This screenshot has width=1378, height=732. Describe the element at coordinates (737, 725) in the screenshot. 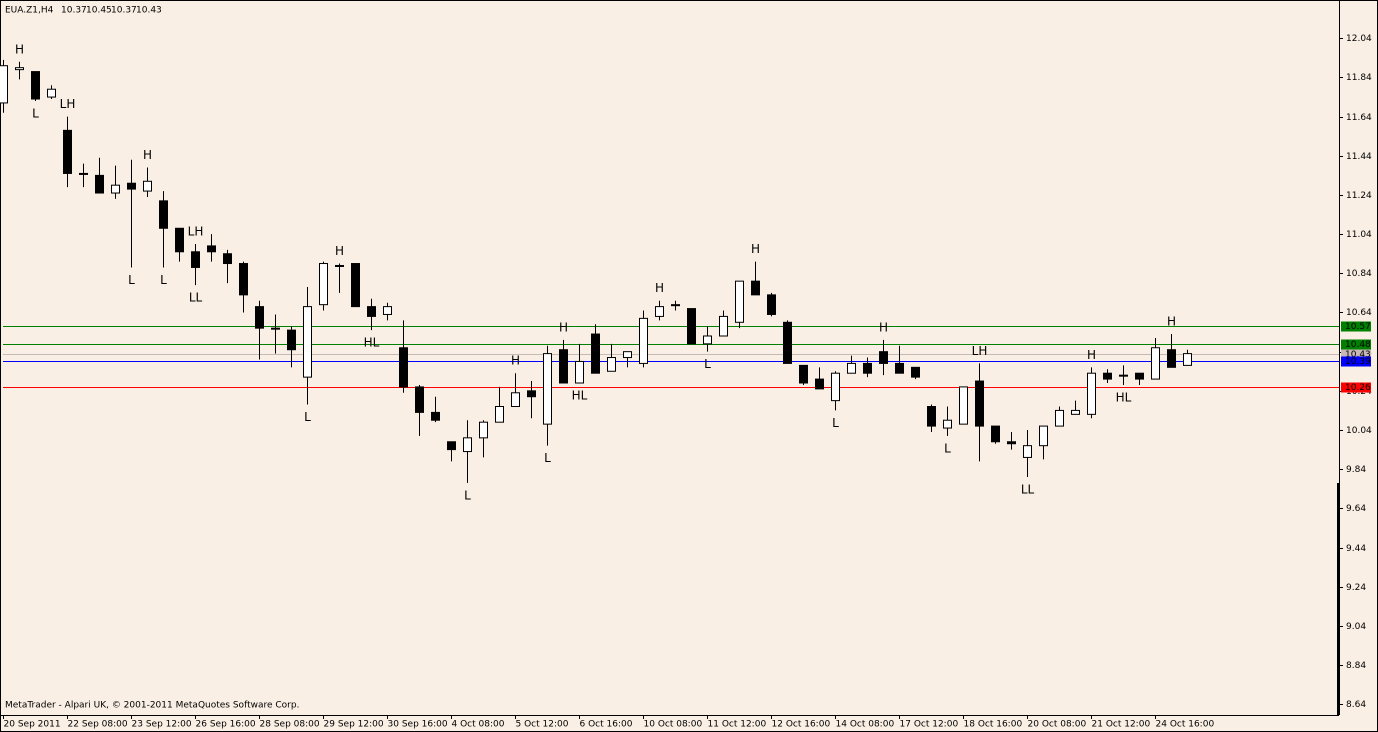

I see `x-tick-label: 11 Oct 12:00` at that location.